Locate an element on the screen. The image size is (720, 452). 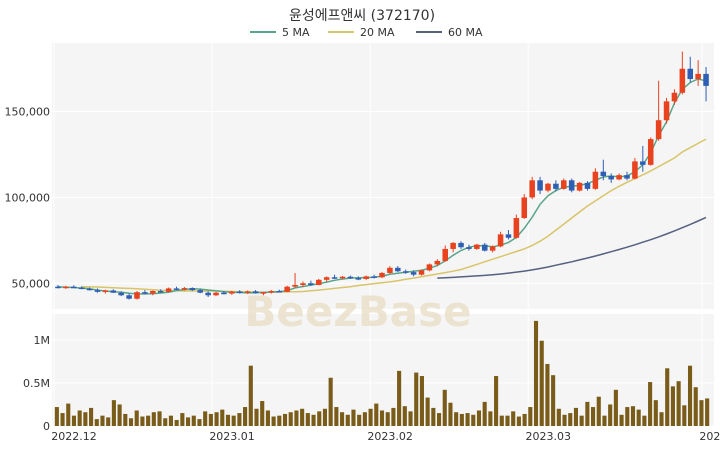
volume-tick-label: 0 is located at coordinates (46, 426).